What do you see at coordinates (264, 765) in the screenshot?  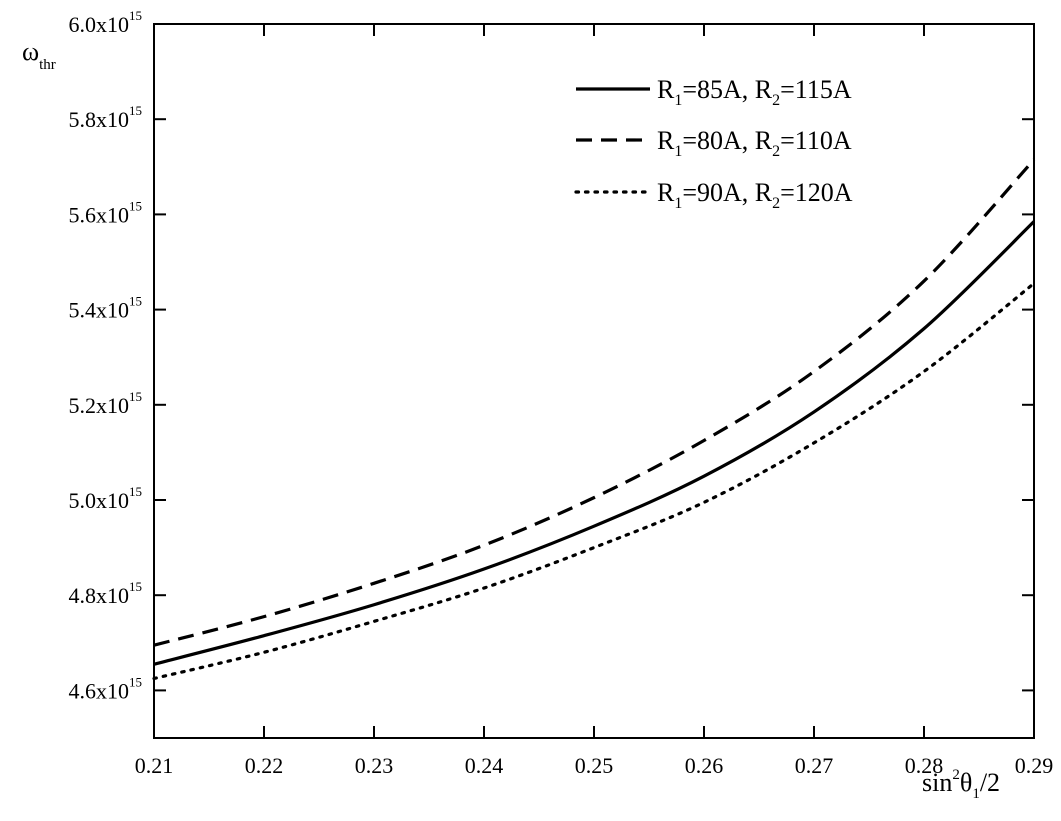 I see `x-tick-label: 0.22` at bounding box center [264, 765].